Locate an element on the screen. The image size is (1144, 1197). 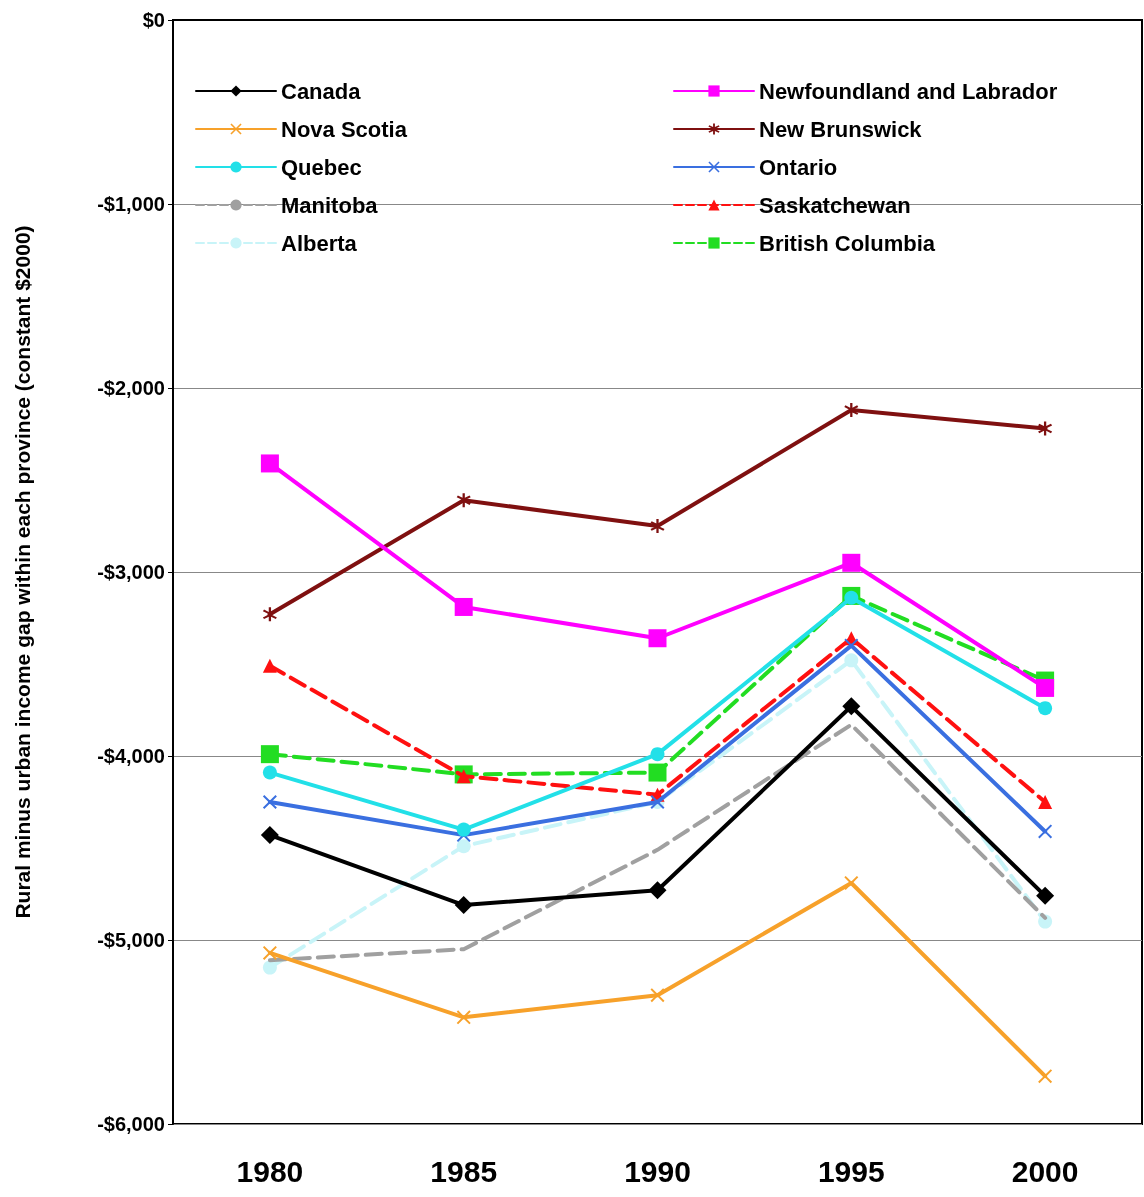
legend-label: British Columbia is located at coordinates (847, 243).